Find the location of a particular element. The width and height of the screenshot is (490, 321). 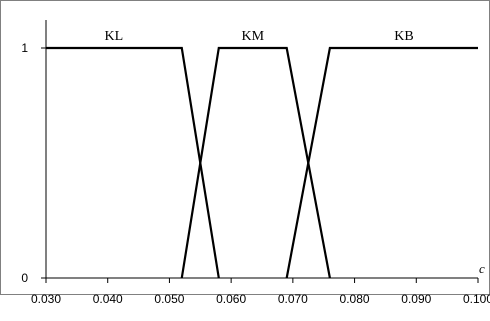

x-tick-label: 0.070 is located at coordinates (293, 299).